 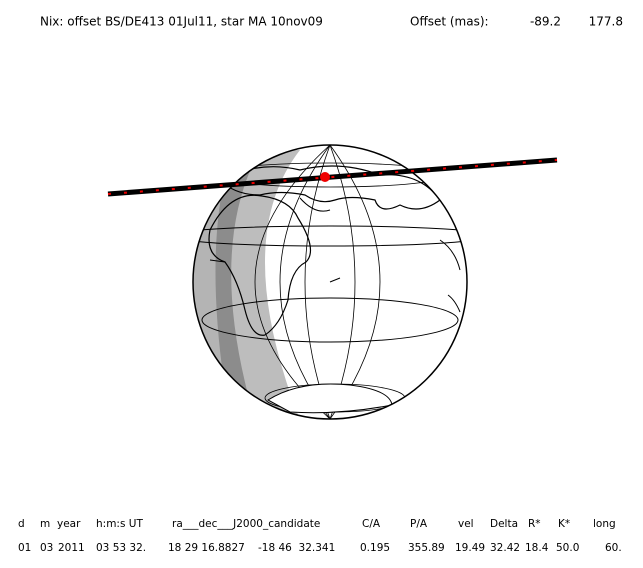 I want to click on column-header: long, so click(x=604, y=524).